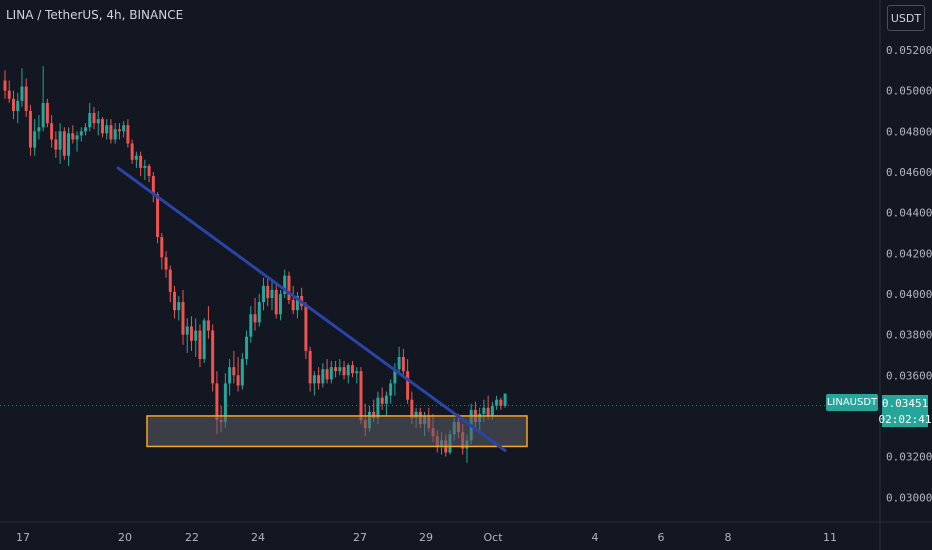 This screenshot has height=550, width=932. Describe the element at coordinates (909, 497) in the screenshot. I see `price-tick-label: 0.03000` at that location.